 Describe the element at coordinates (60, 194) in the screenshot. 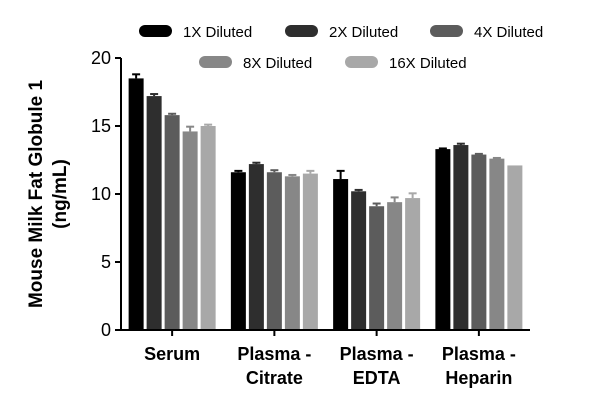

I see `y-axis-label-line: (ng/mL)` at that location.